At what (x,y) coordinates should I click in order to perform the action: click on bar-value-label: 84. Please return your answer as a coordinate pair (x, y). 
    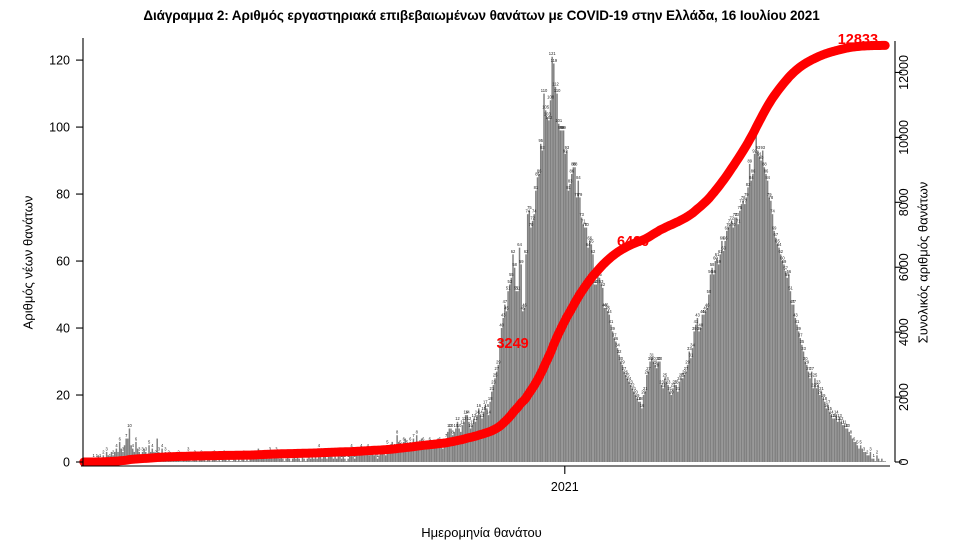
    Looking at the image, I should click on (751, 177).